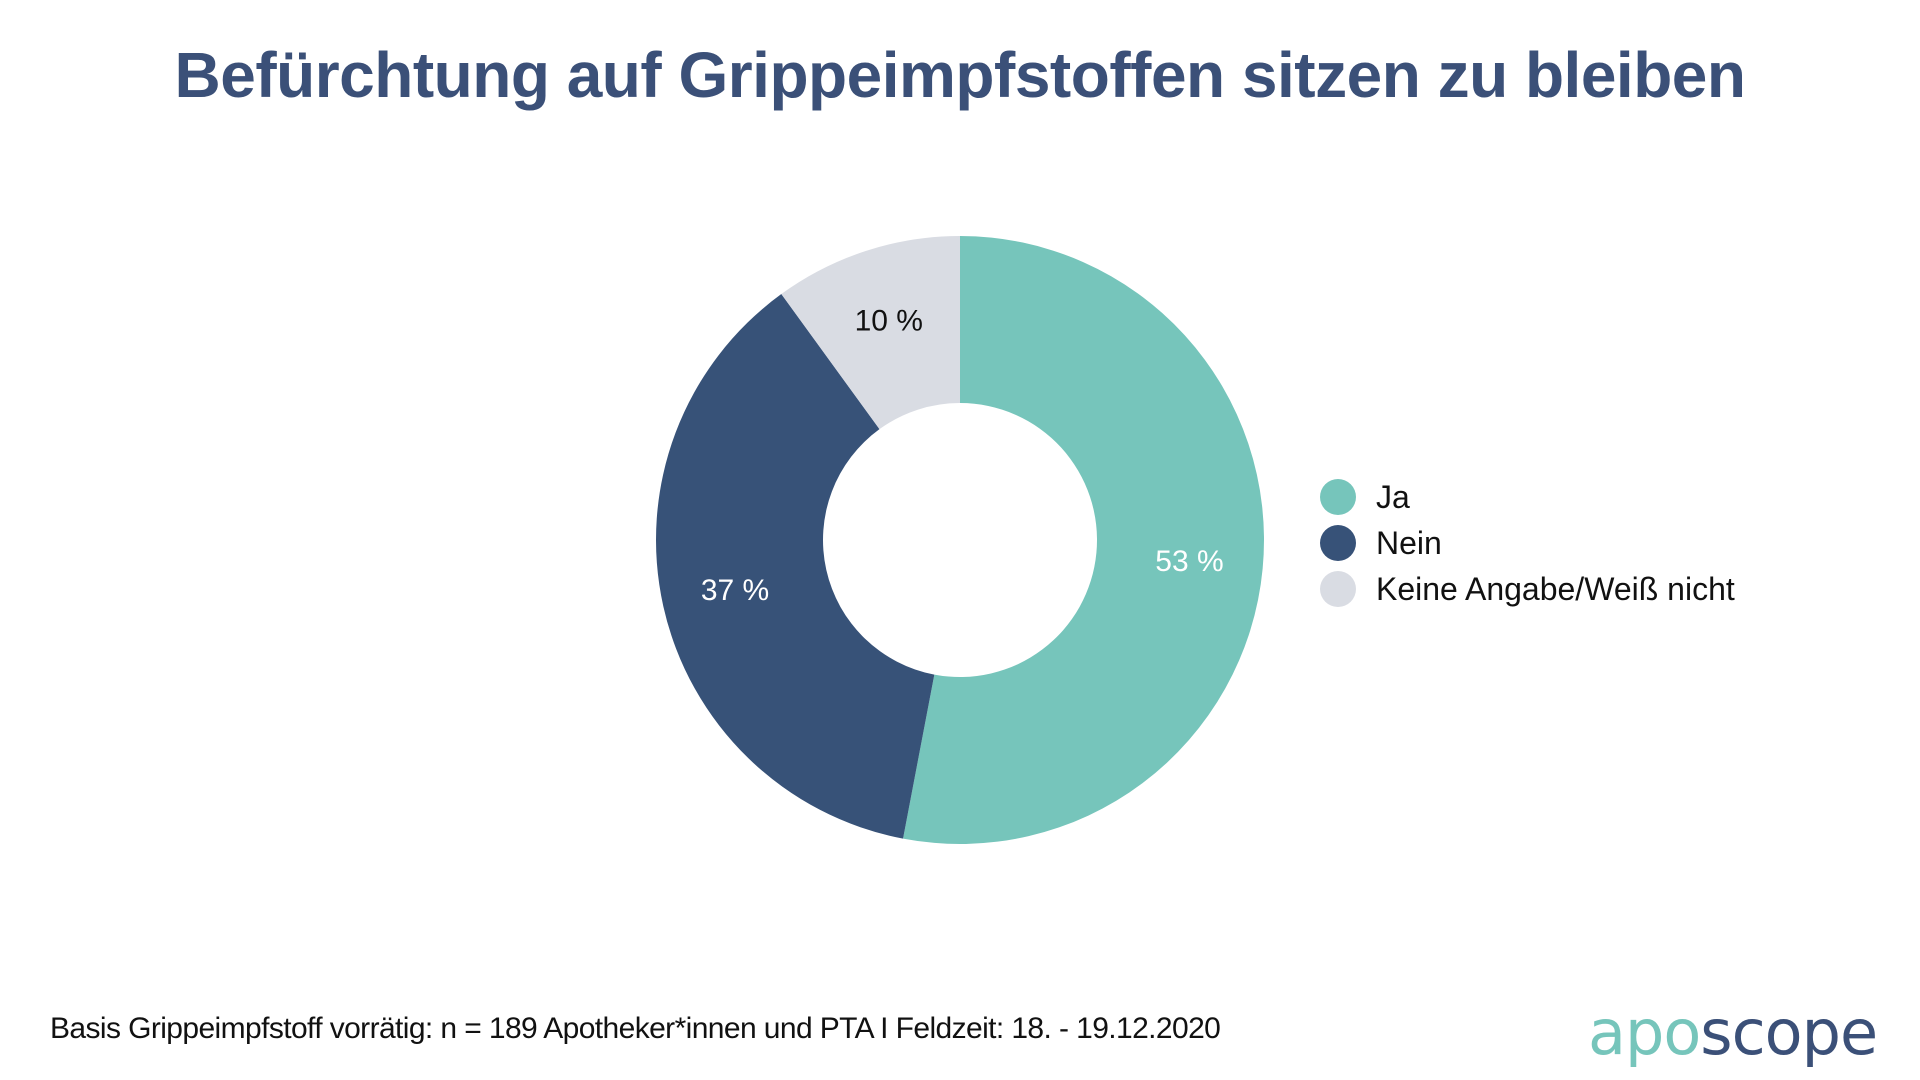 The image size is (1920, 1080). What do you see at coordinates (1409, 542) in the screenshot?
I see `legend-label-nein: Nein` at bounding box center [1409, 542].